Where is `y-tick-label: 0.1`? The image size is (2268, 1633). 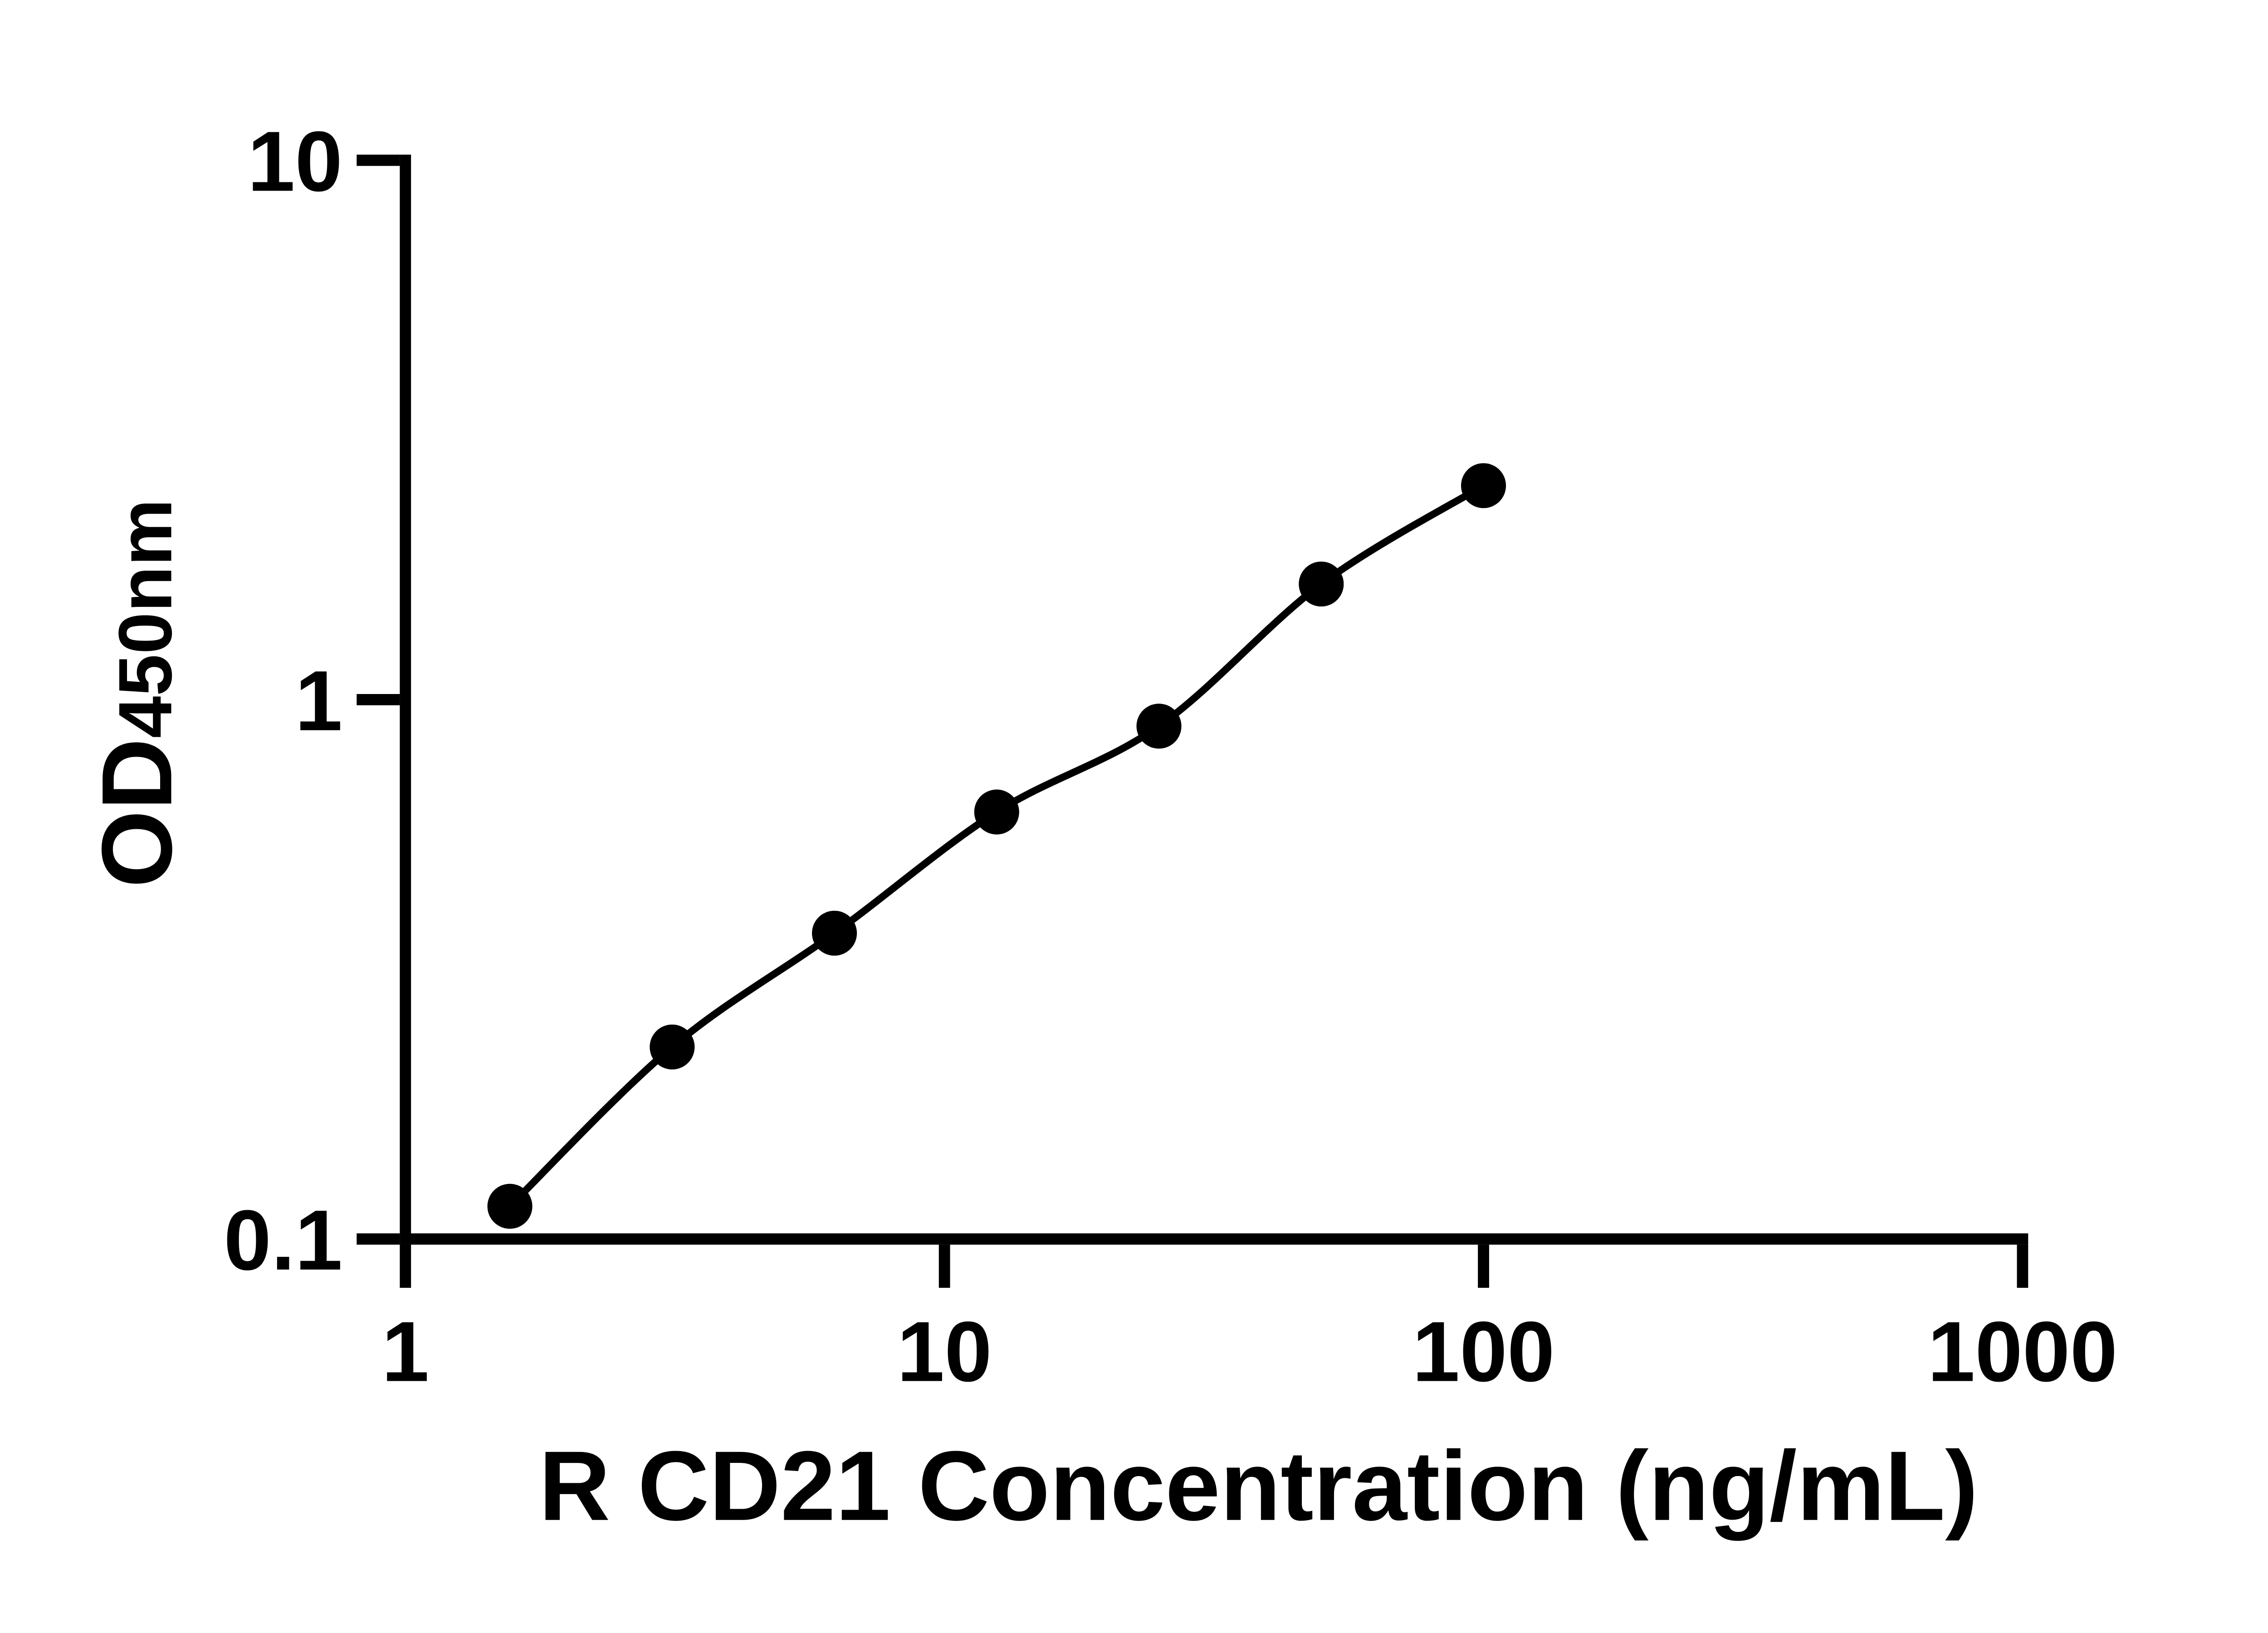
y-tick-label: 0.1 is located at coordinates (283, 1240).